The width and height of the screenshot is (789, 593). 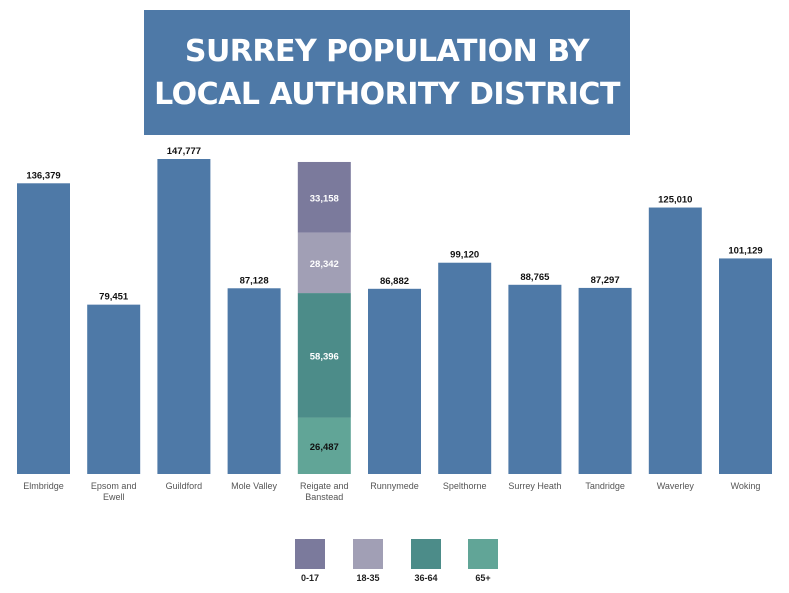 What do you see at coordinates (465, 486) in the screenshot?
I see `x-tick-label: Spelthorne` at bounding box center [465, 486].